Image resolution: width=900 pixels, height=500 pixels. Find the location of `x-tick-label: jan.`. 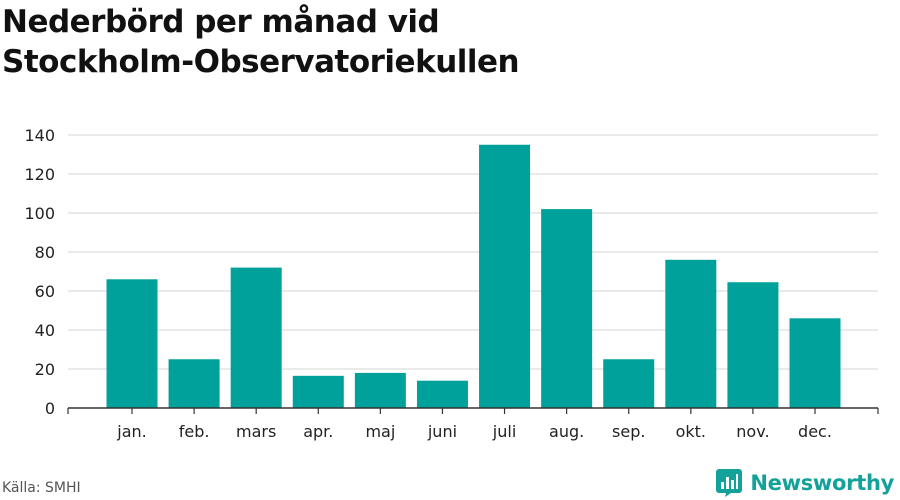

x-tick-label: jan. is located at coordinates (131, 431).